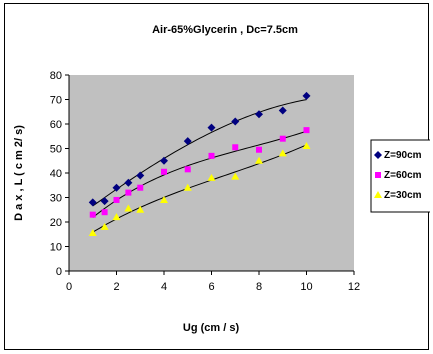 Image resolution: width=433 pixels, height=354 pixels. I want to click on legend-label: Z=30cm, so click(403, 195).